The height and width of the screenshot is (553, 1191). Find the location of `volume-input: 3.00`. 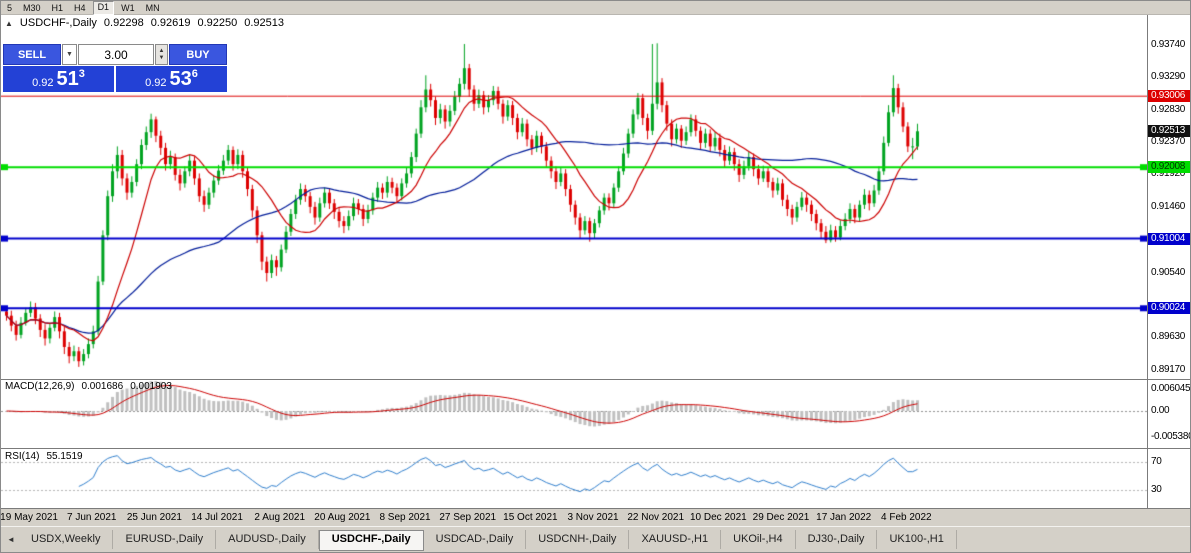

volume-input: 3.00 is located at coordinates (116, 54).